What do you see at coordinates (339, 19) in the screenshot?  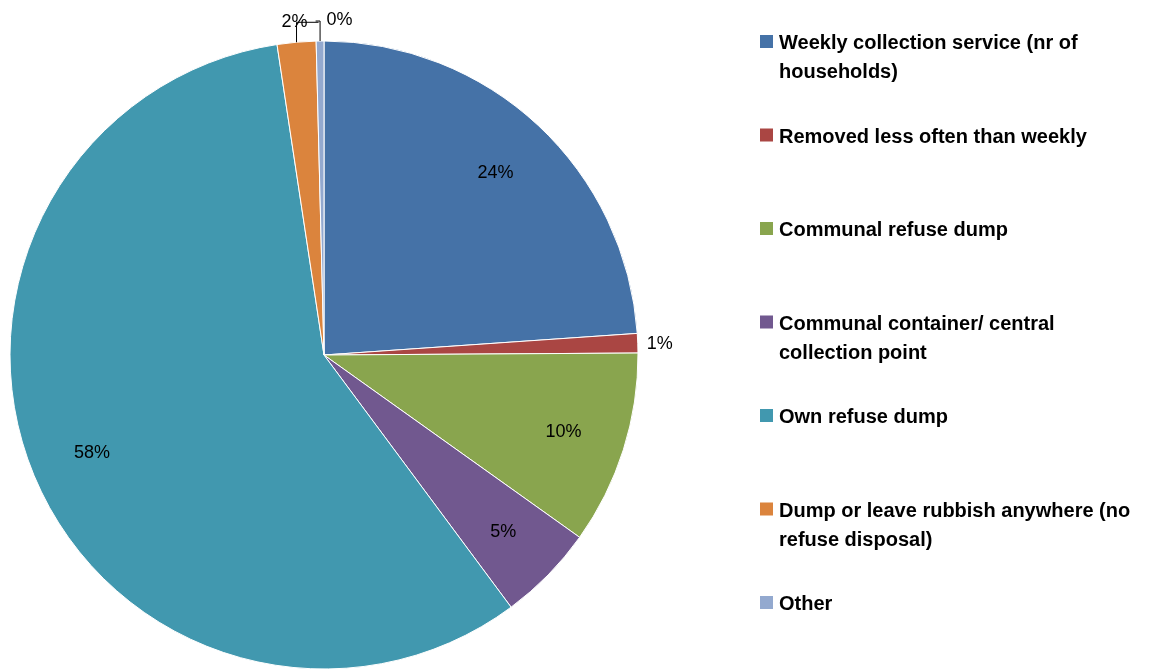 I see `data-label: 0%` at bounding box center [339, 19].